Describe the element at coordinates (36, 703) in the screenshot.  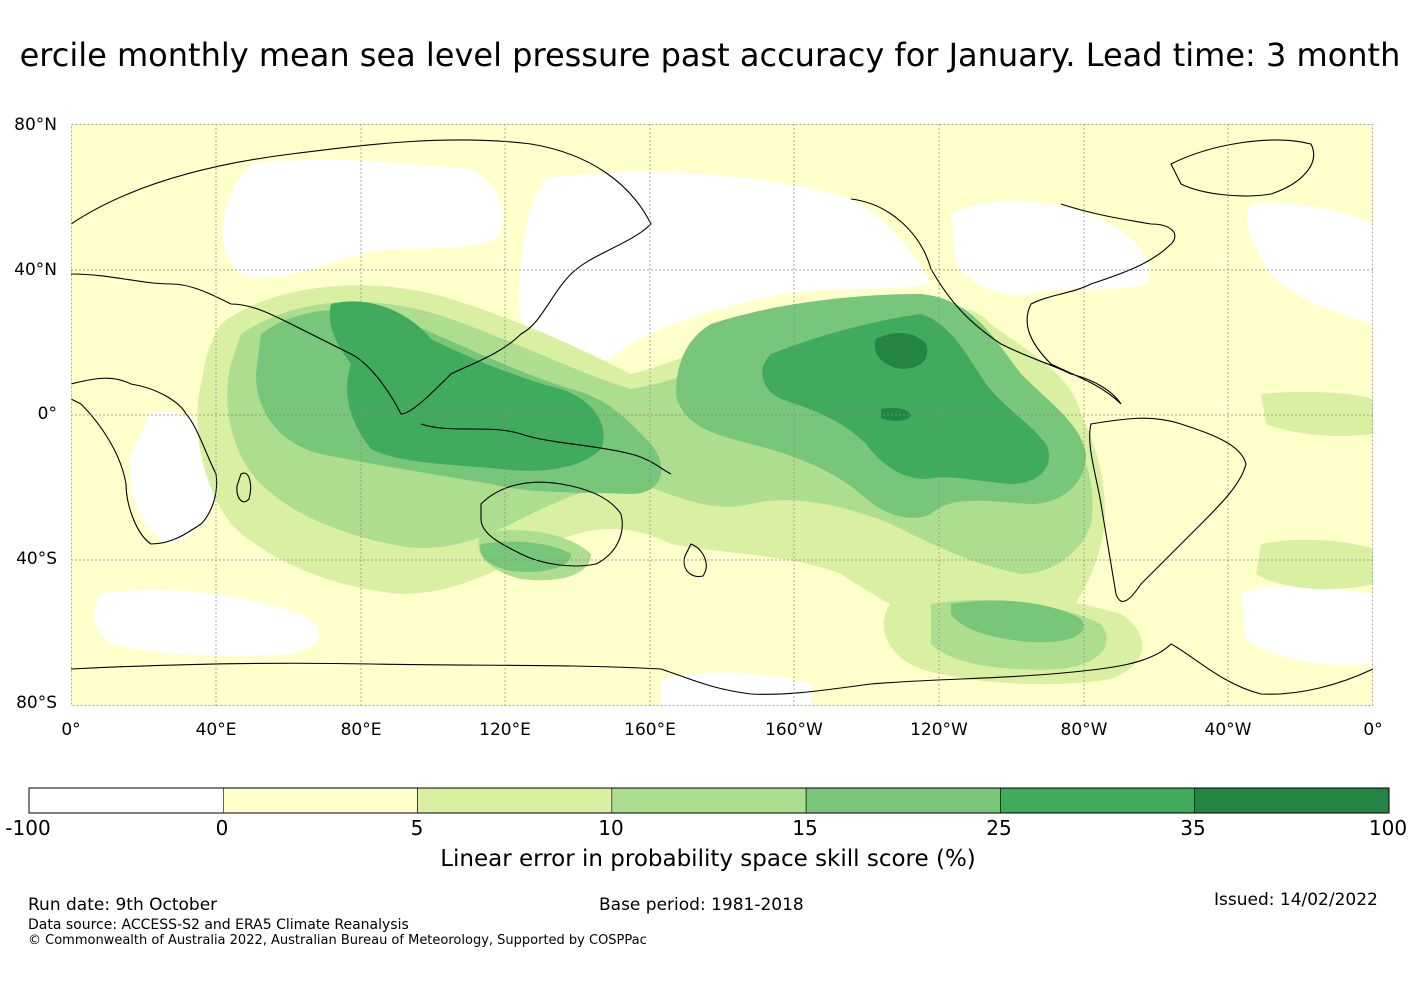
I see `lat-label-80s: 80°S` at that location.